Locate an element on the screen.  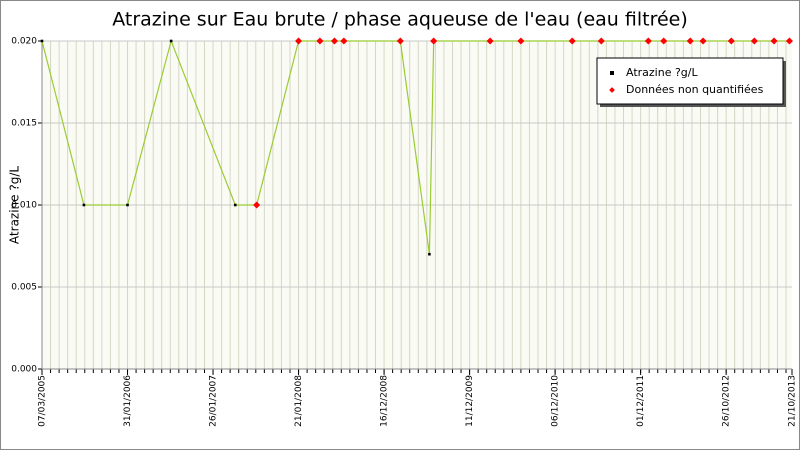
x-tick-label: 21/01/2008 is located at coordinates (299, 401).